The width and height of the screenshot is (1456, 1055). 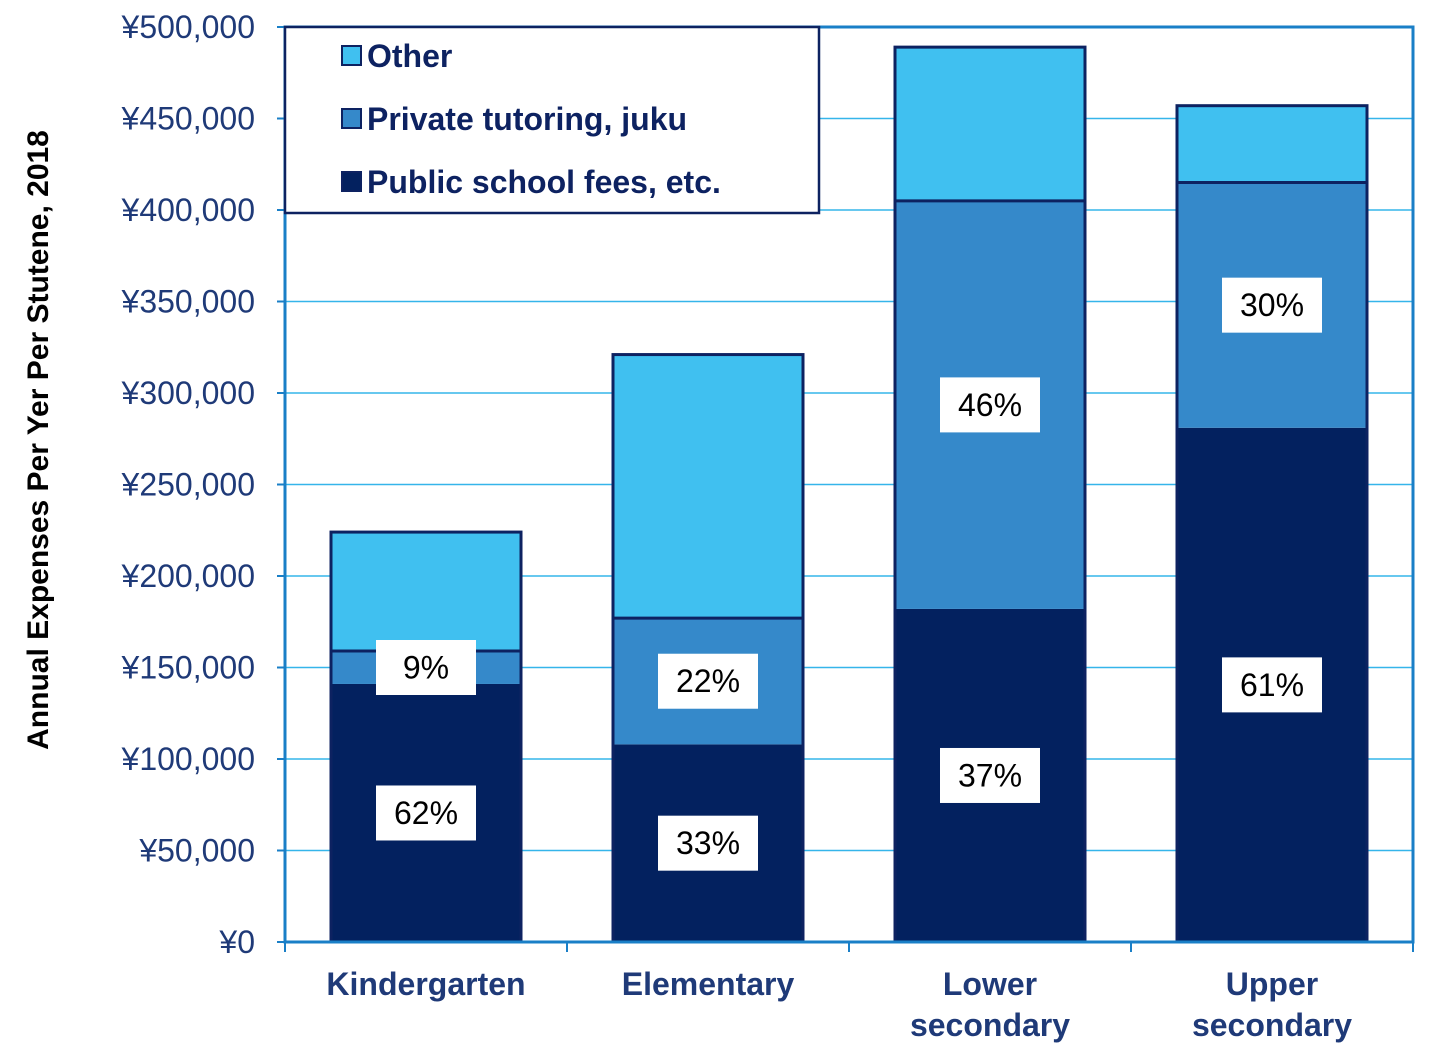 What do you see at coordinates (527, 119) in the screenshot?
I see `legend-entry: Private tutoring, juku` at bounding box center [527, 119].